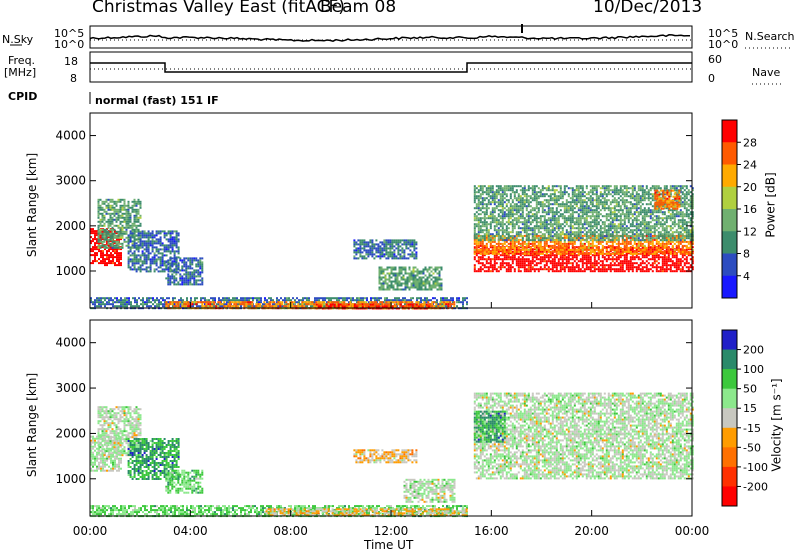  What do you see at coordinates (90, 531) in the screenshot?
I see `x-tick-label-0: 00:00` at bounding box center [90, 531].